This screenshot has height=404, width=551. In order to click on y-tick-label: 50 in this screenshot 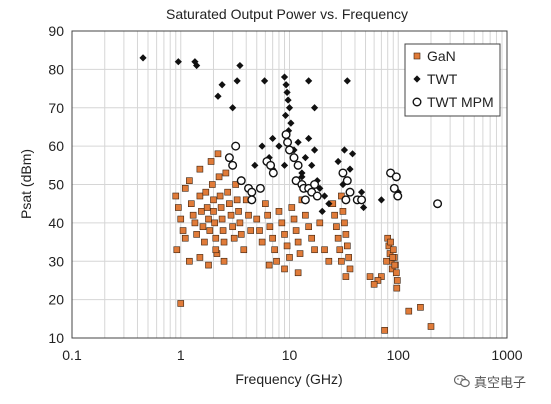, I will do `click(56, 185)`.